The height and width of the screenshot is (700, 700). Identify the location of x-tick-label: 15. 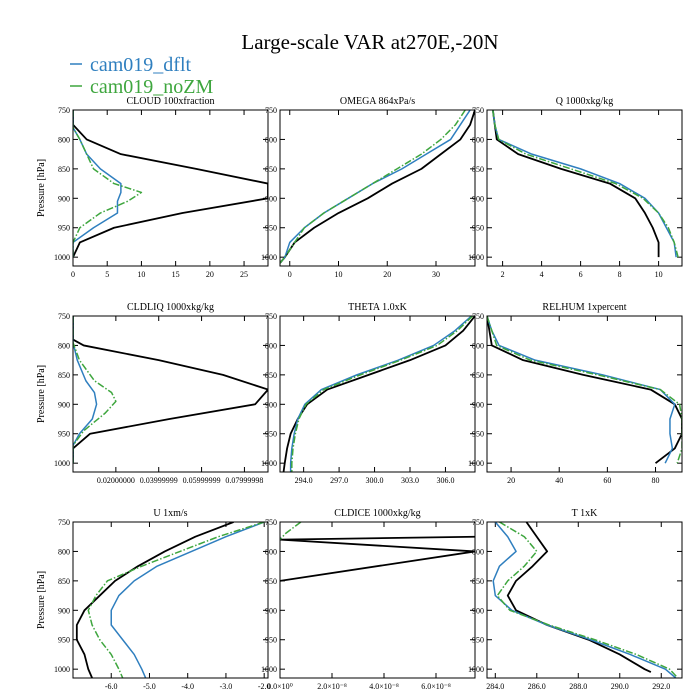
(176, 274).